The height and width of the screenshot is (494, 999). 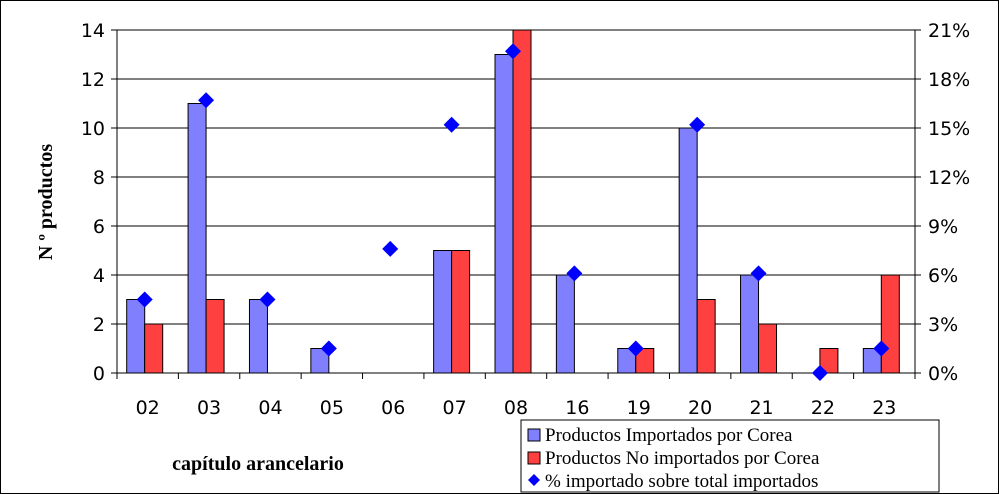 What do you see at coordinates (949, 129) in the screenshot?
I see `y2-tick-label: 15%` at bounding box center [949, 129].